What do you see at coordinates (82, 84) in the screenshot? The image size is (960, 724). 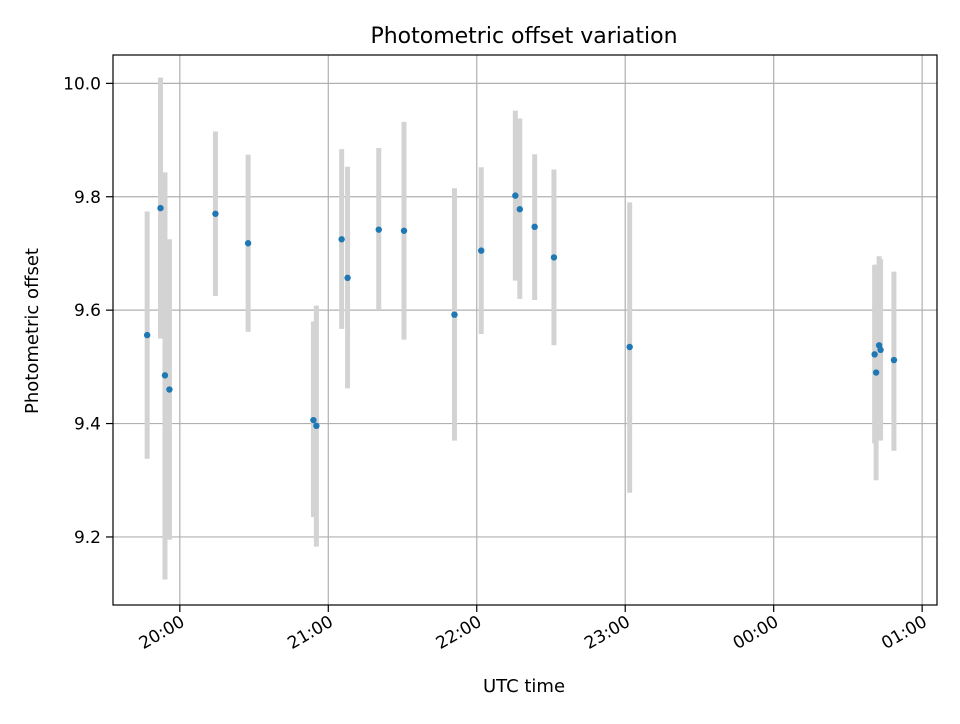 I see `y-tick-label: 10.0` at bounding box center [82, 84].